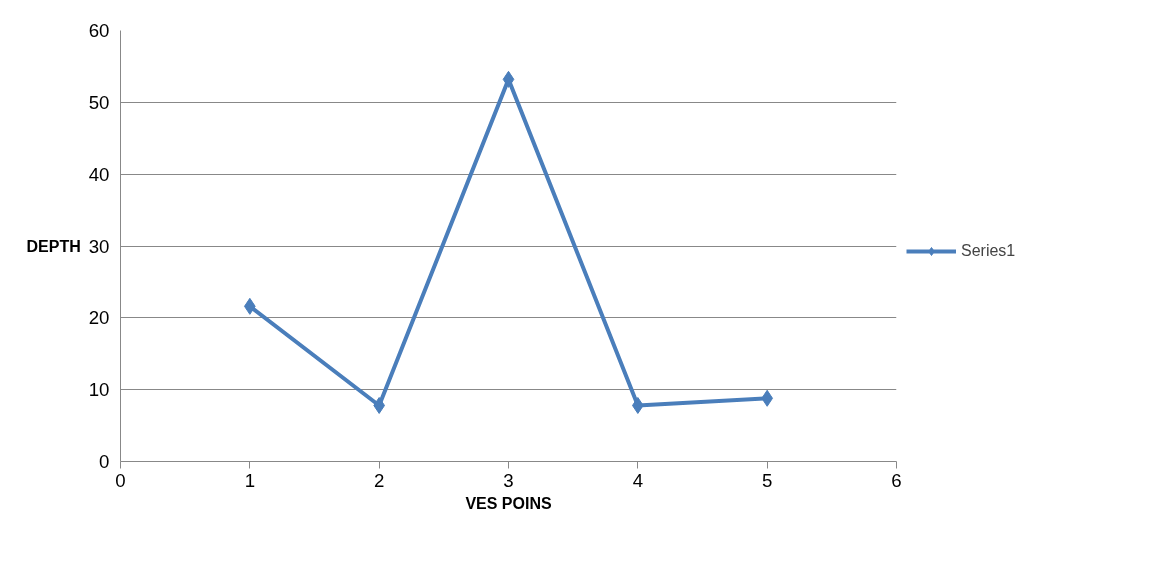  What do you see at coordinates (99, 246) in the screenshot?
I see `y-tick-label: 30` at bounding box center [99, 246].